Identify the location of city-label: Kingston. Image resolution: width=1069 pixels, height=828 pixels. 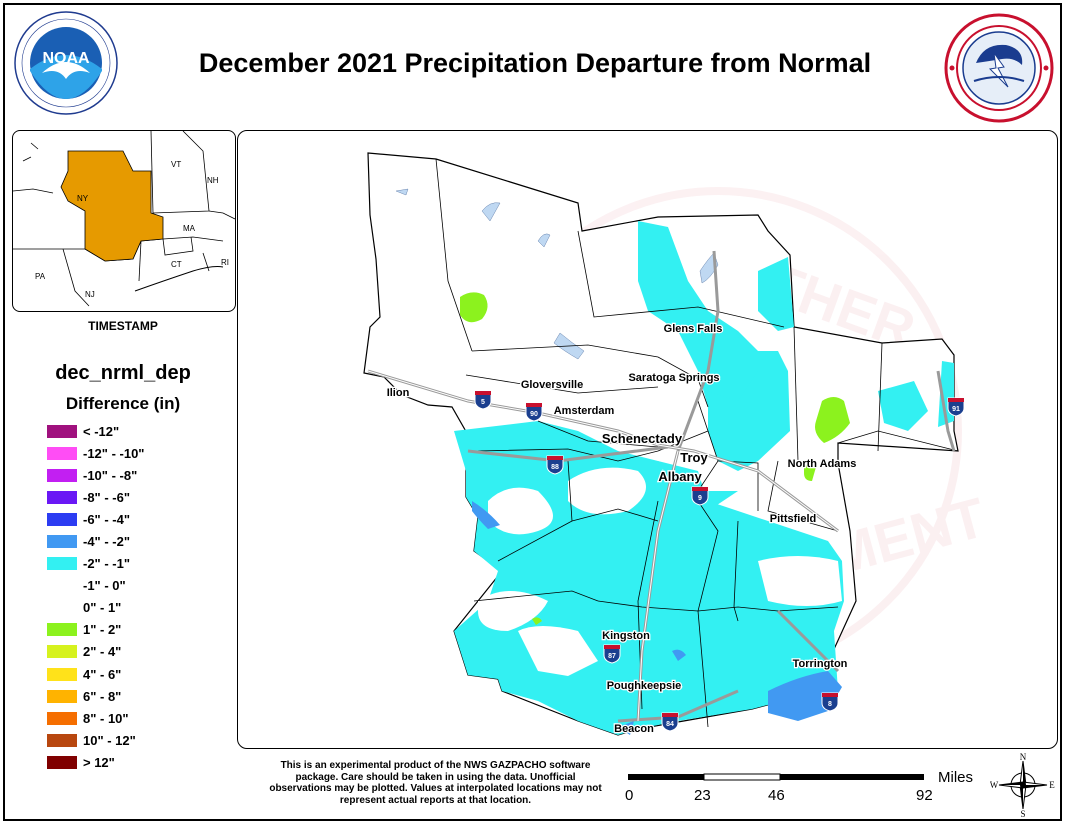
(626, 636).